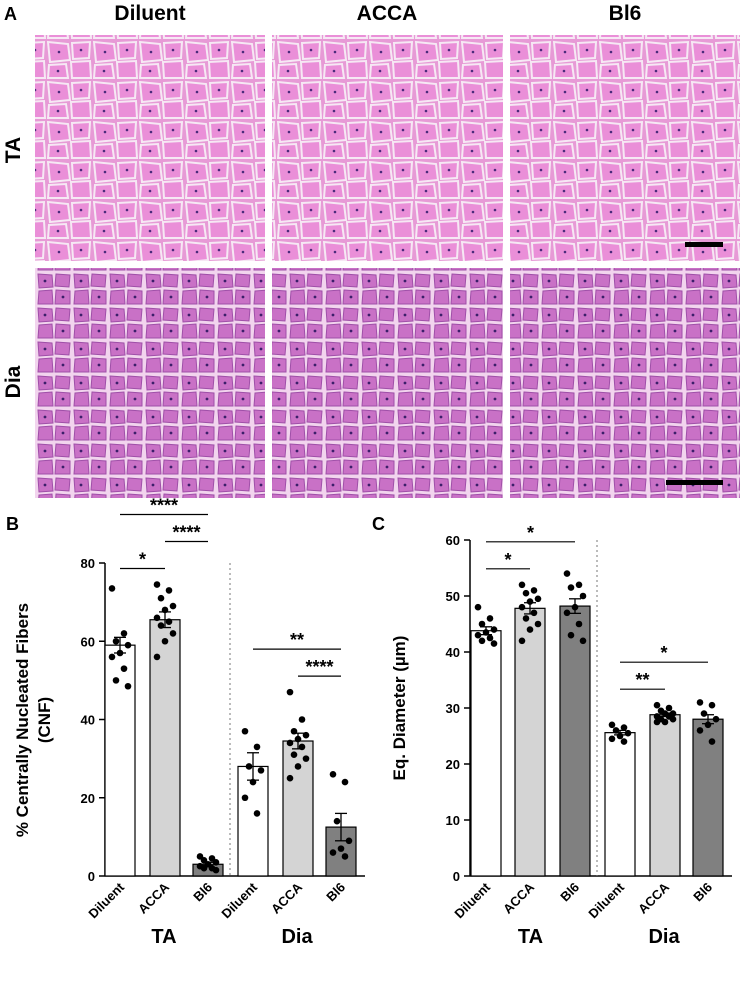 This screenshot has height=985, width=740. Describe the element at coordinates (88, 798) in the screenshot. I see `y-tick-label: 20` at that location.